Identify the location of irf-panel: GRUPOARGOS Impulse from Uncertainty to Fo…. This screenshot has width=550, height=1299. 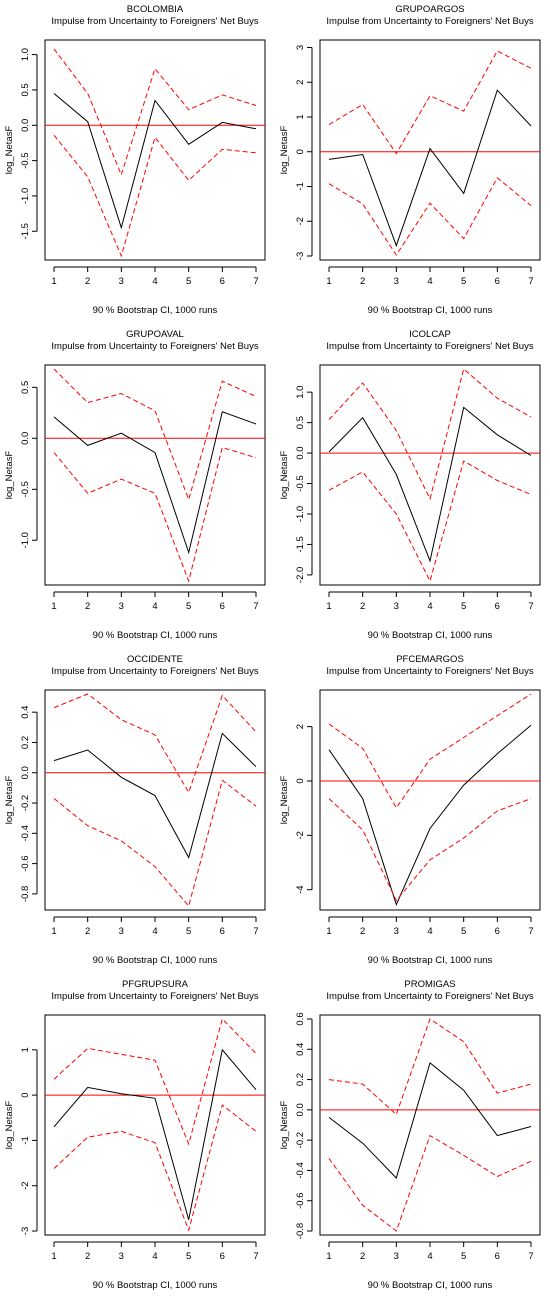
(412, 162).